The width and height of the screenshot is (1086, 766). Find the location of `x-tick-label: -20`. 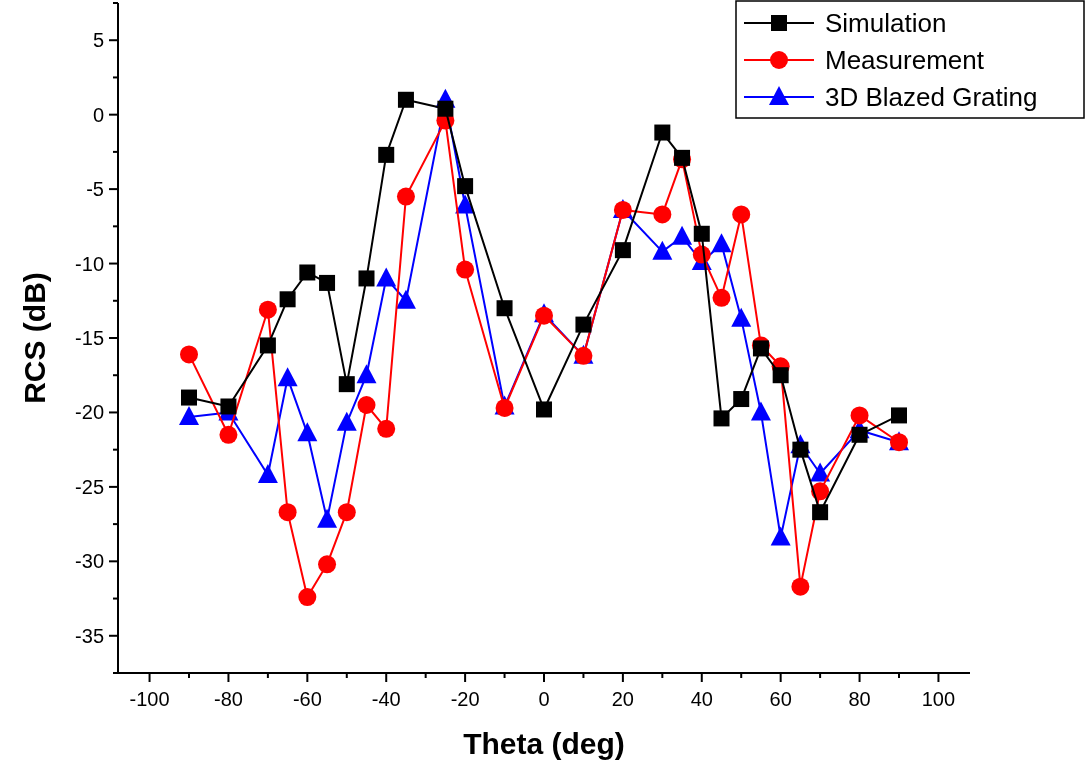

x-tick-label: -20 is located at coordinates (465, 699).